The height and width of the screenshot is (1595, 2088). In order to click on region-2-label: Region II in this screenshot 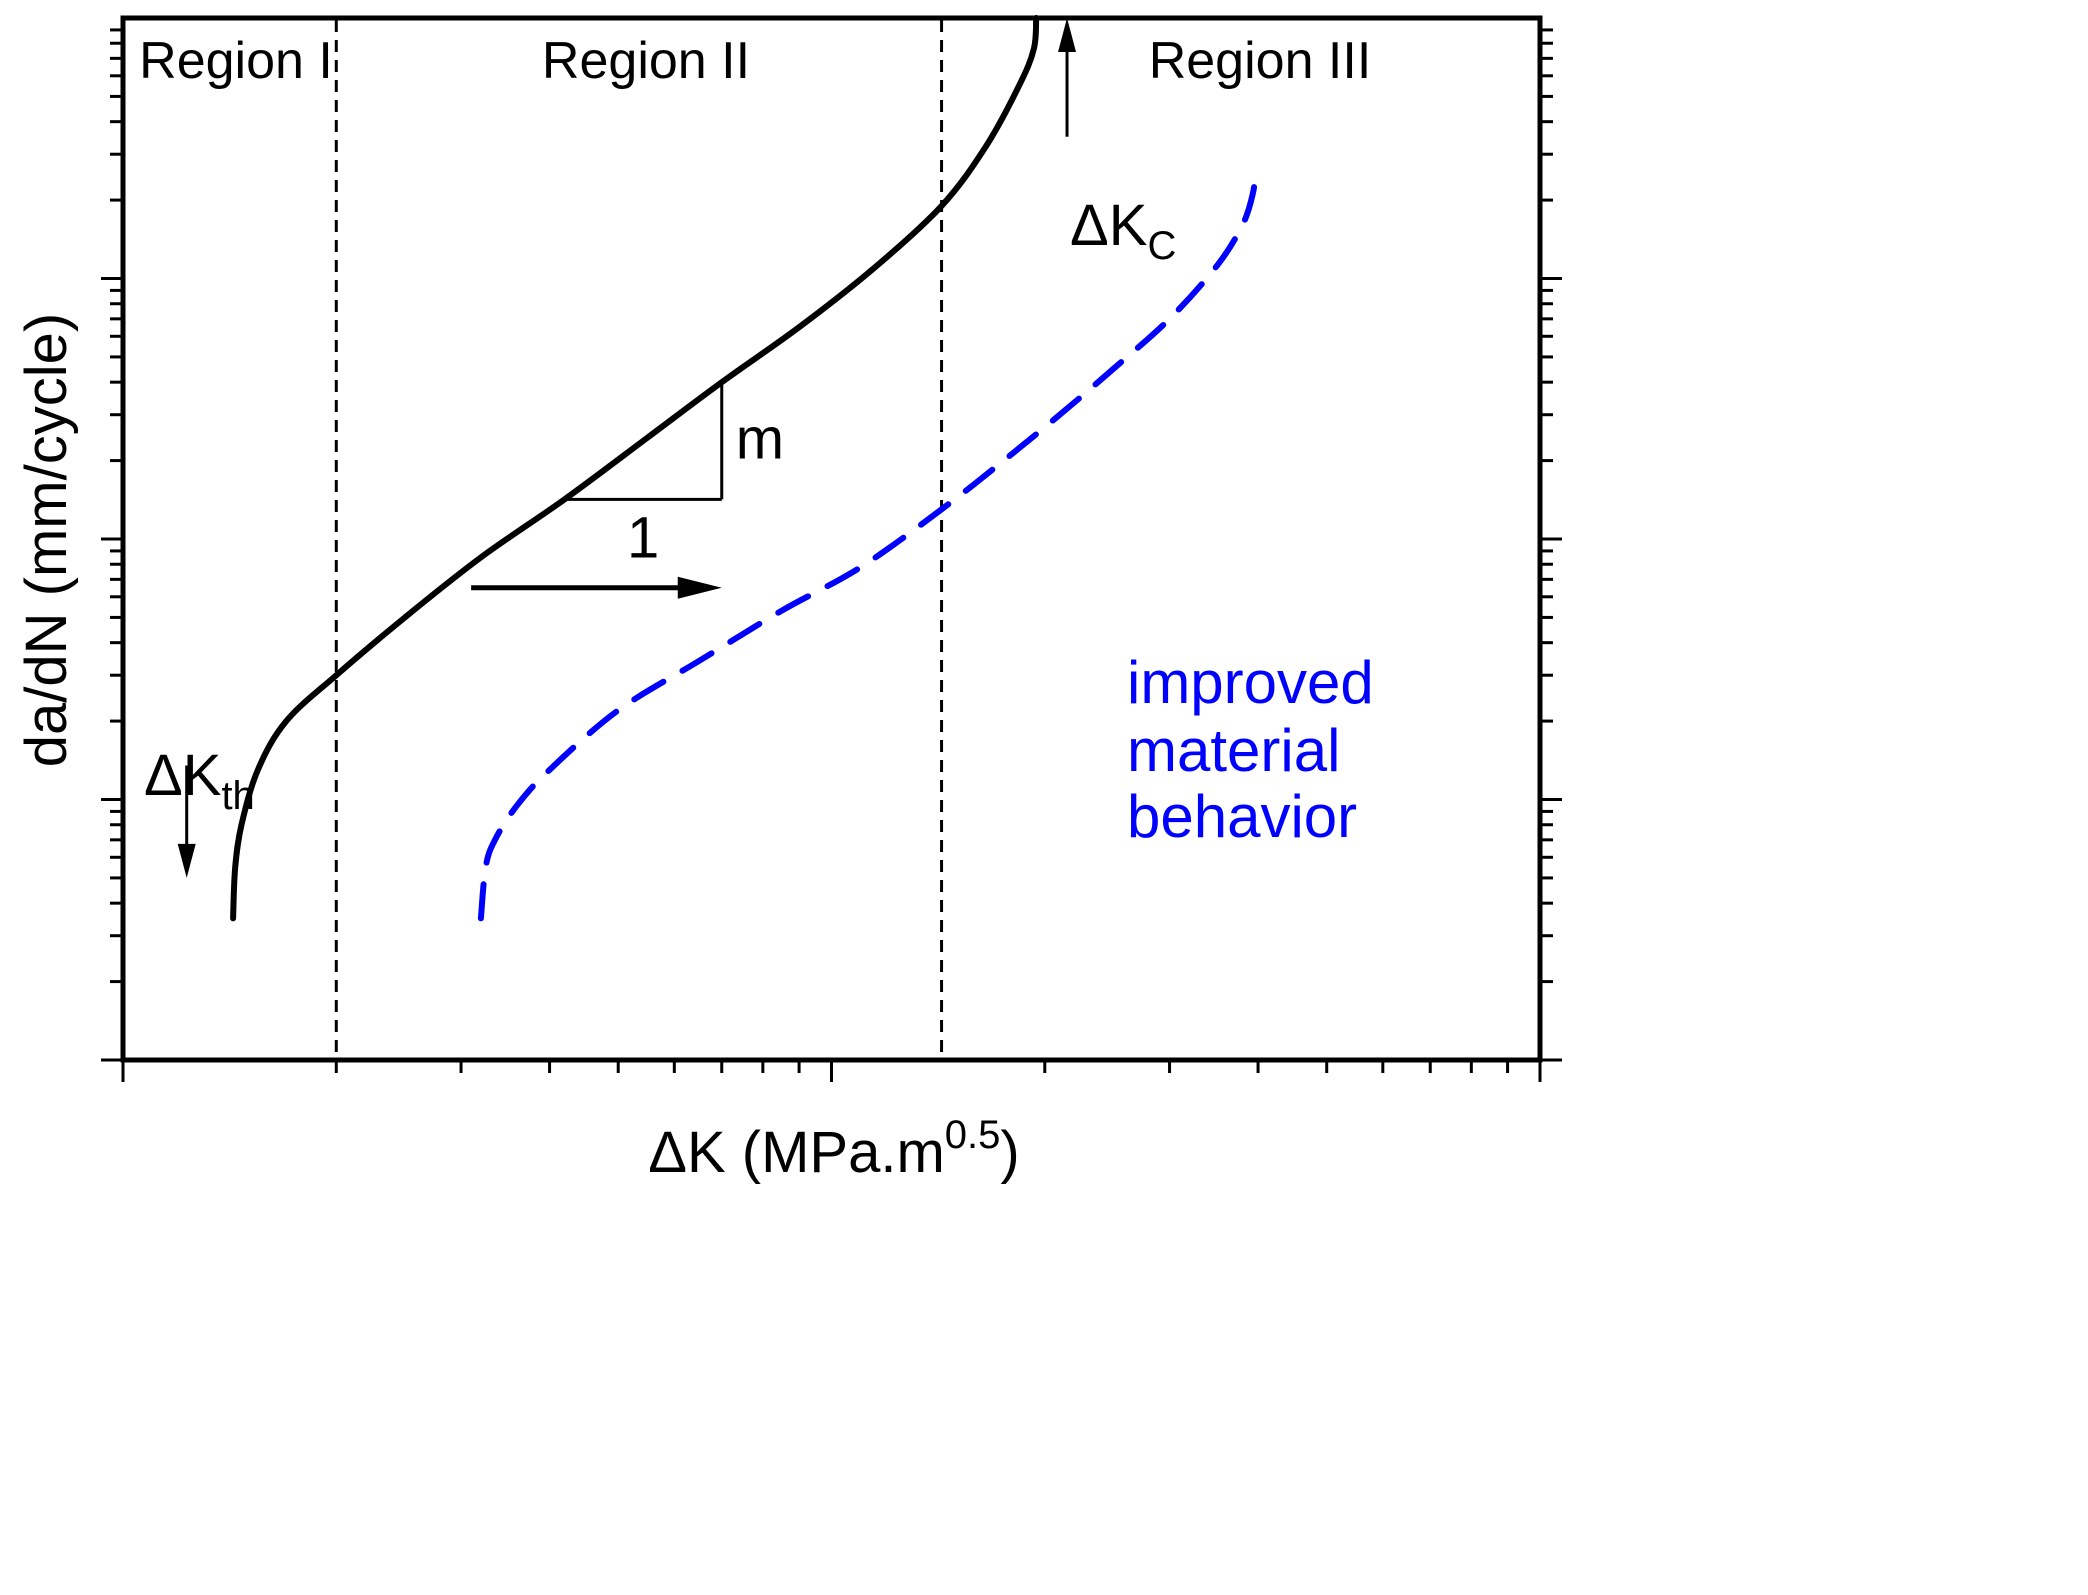, I will do `click(646, 61)`.